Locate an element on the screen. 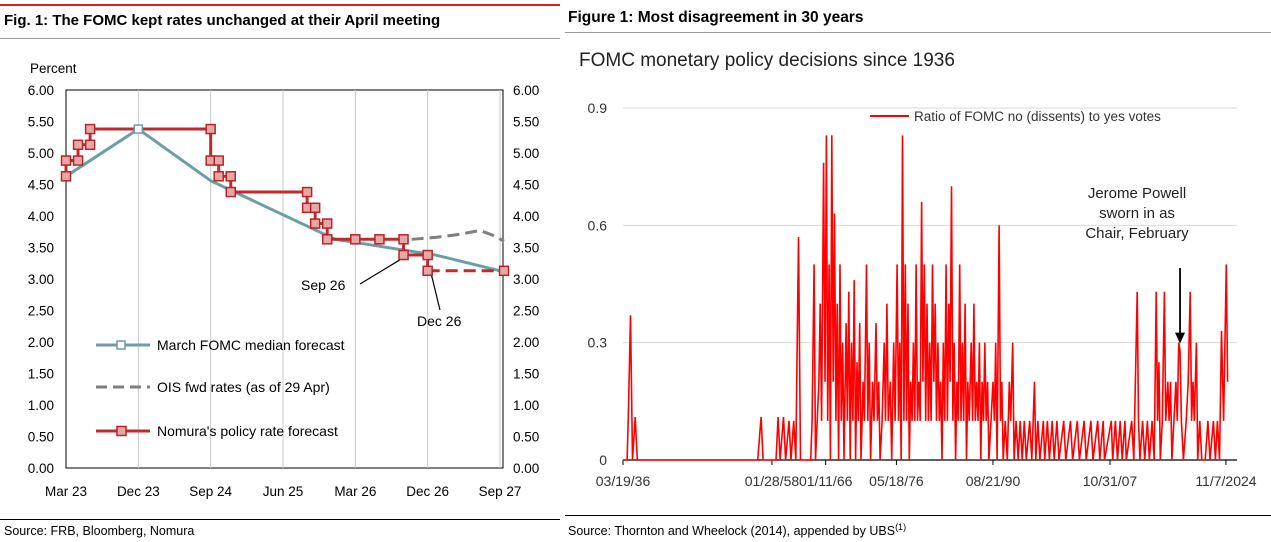  legend-label: March FOMC median forecast is located at coordinates (251, 345).